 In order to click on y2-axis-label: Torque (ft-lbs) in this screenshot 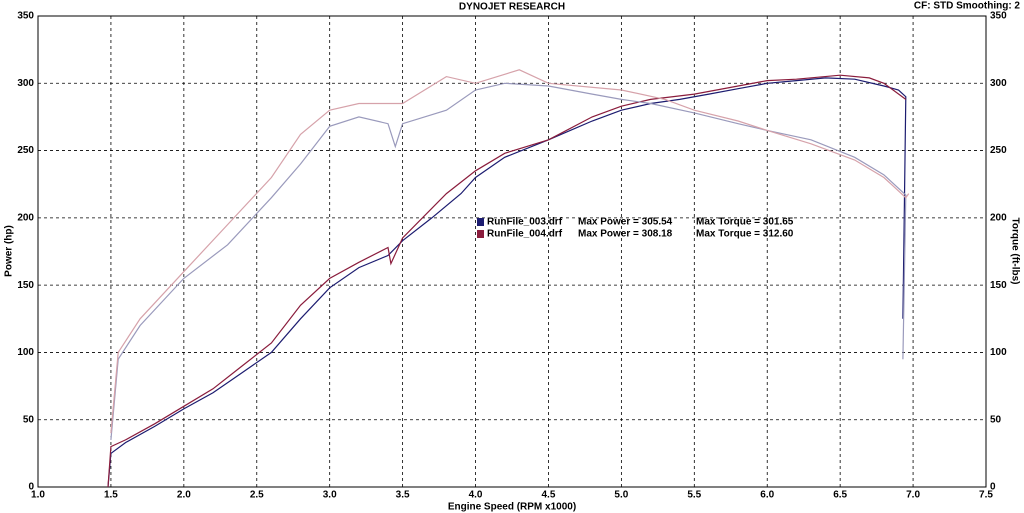, I will do `click(1014, 250)`.